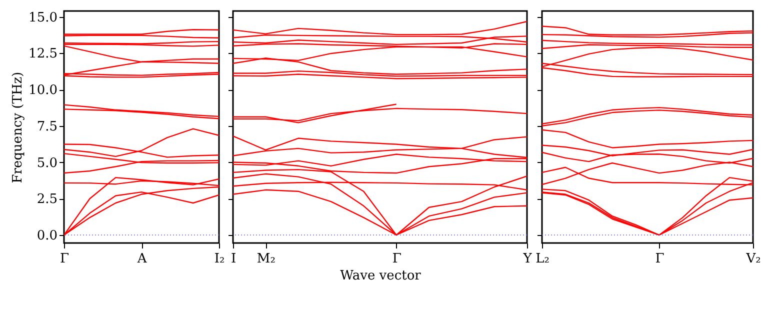  What do you see at coordinates (47, 126) in the screenshot?
I see `y-tick-label: 7.5` at bounding box center [47, 126].